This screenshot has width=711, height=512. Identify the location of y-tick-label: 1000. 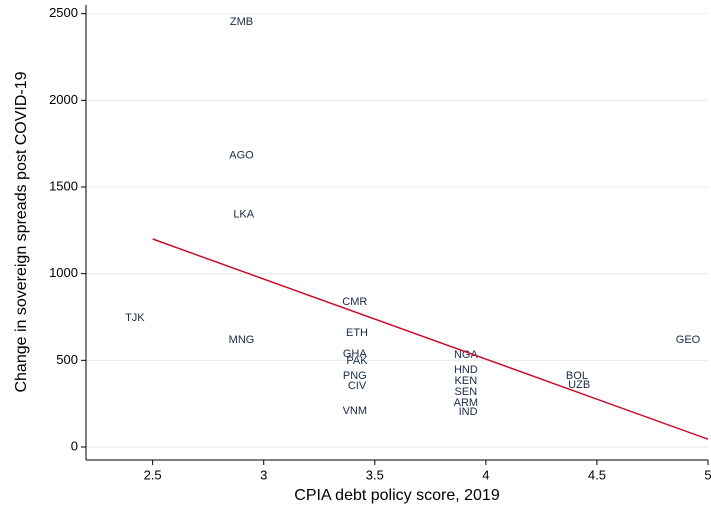
(63, 272).